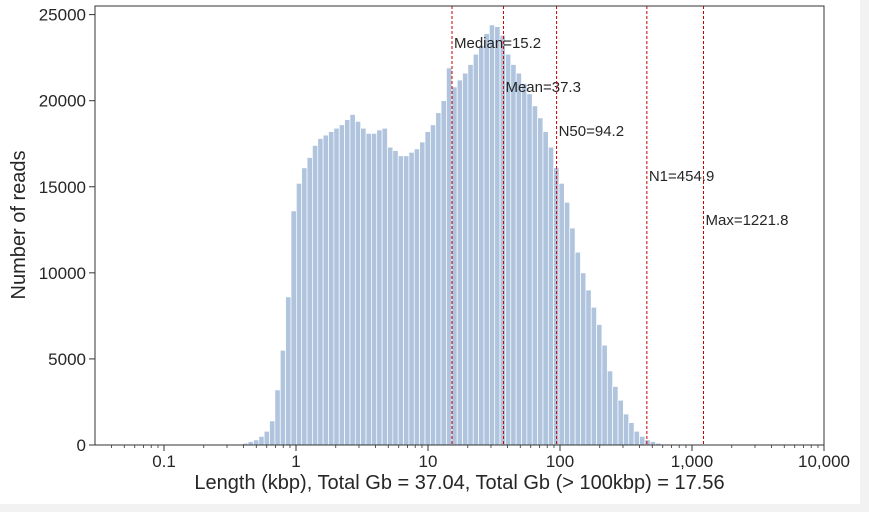  Describe the element at coordinates (62, 187) in the screenshot. I see `y-tick-label: 15000` at that location.